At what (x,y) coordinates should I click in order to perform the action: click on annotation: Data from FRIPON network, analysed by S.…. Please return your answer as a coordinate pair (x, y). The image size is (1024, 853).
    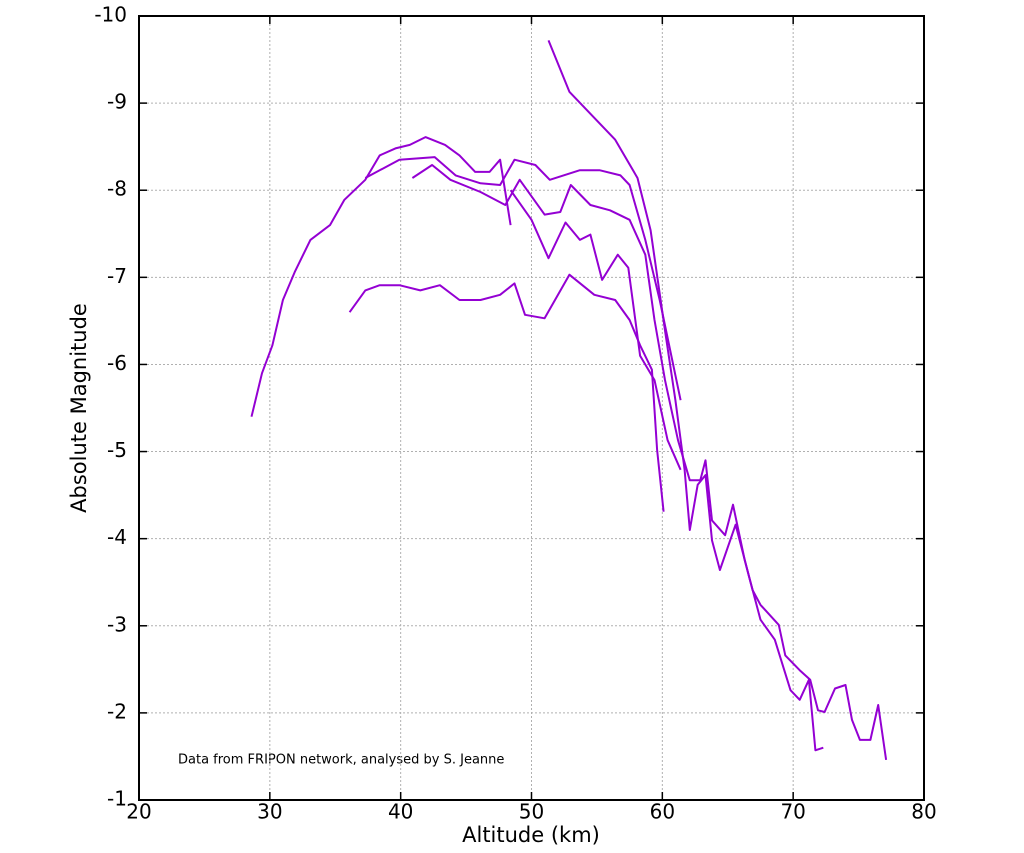
    Looking at the image, I should click on (341, 760).